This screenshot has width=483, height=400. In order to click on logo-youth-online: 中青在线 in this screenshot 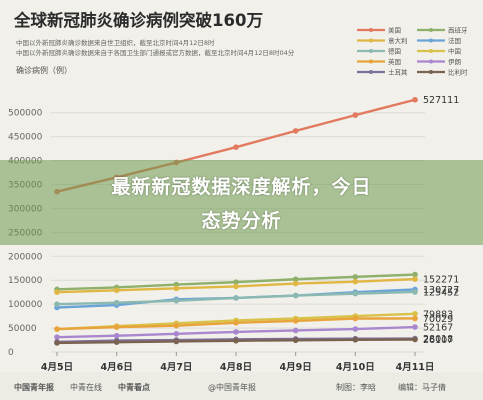, I will do `click(86, 387)`.